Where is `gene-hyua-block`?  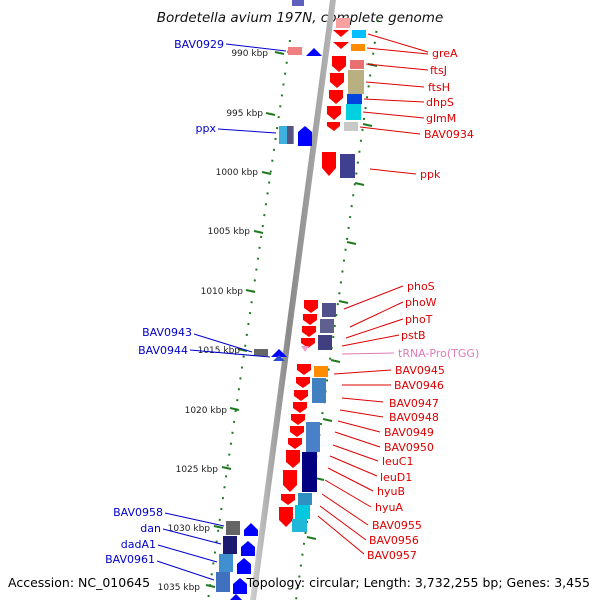 gene-hyua-block is located at coordinates (305, 499).